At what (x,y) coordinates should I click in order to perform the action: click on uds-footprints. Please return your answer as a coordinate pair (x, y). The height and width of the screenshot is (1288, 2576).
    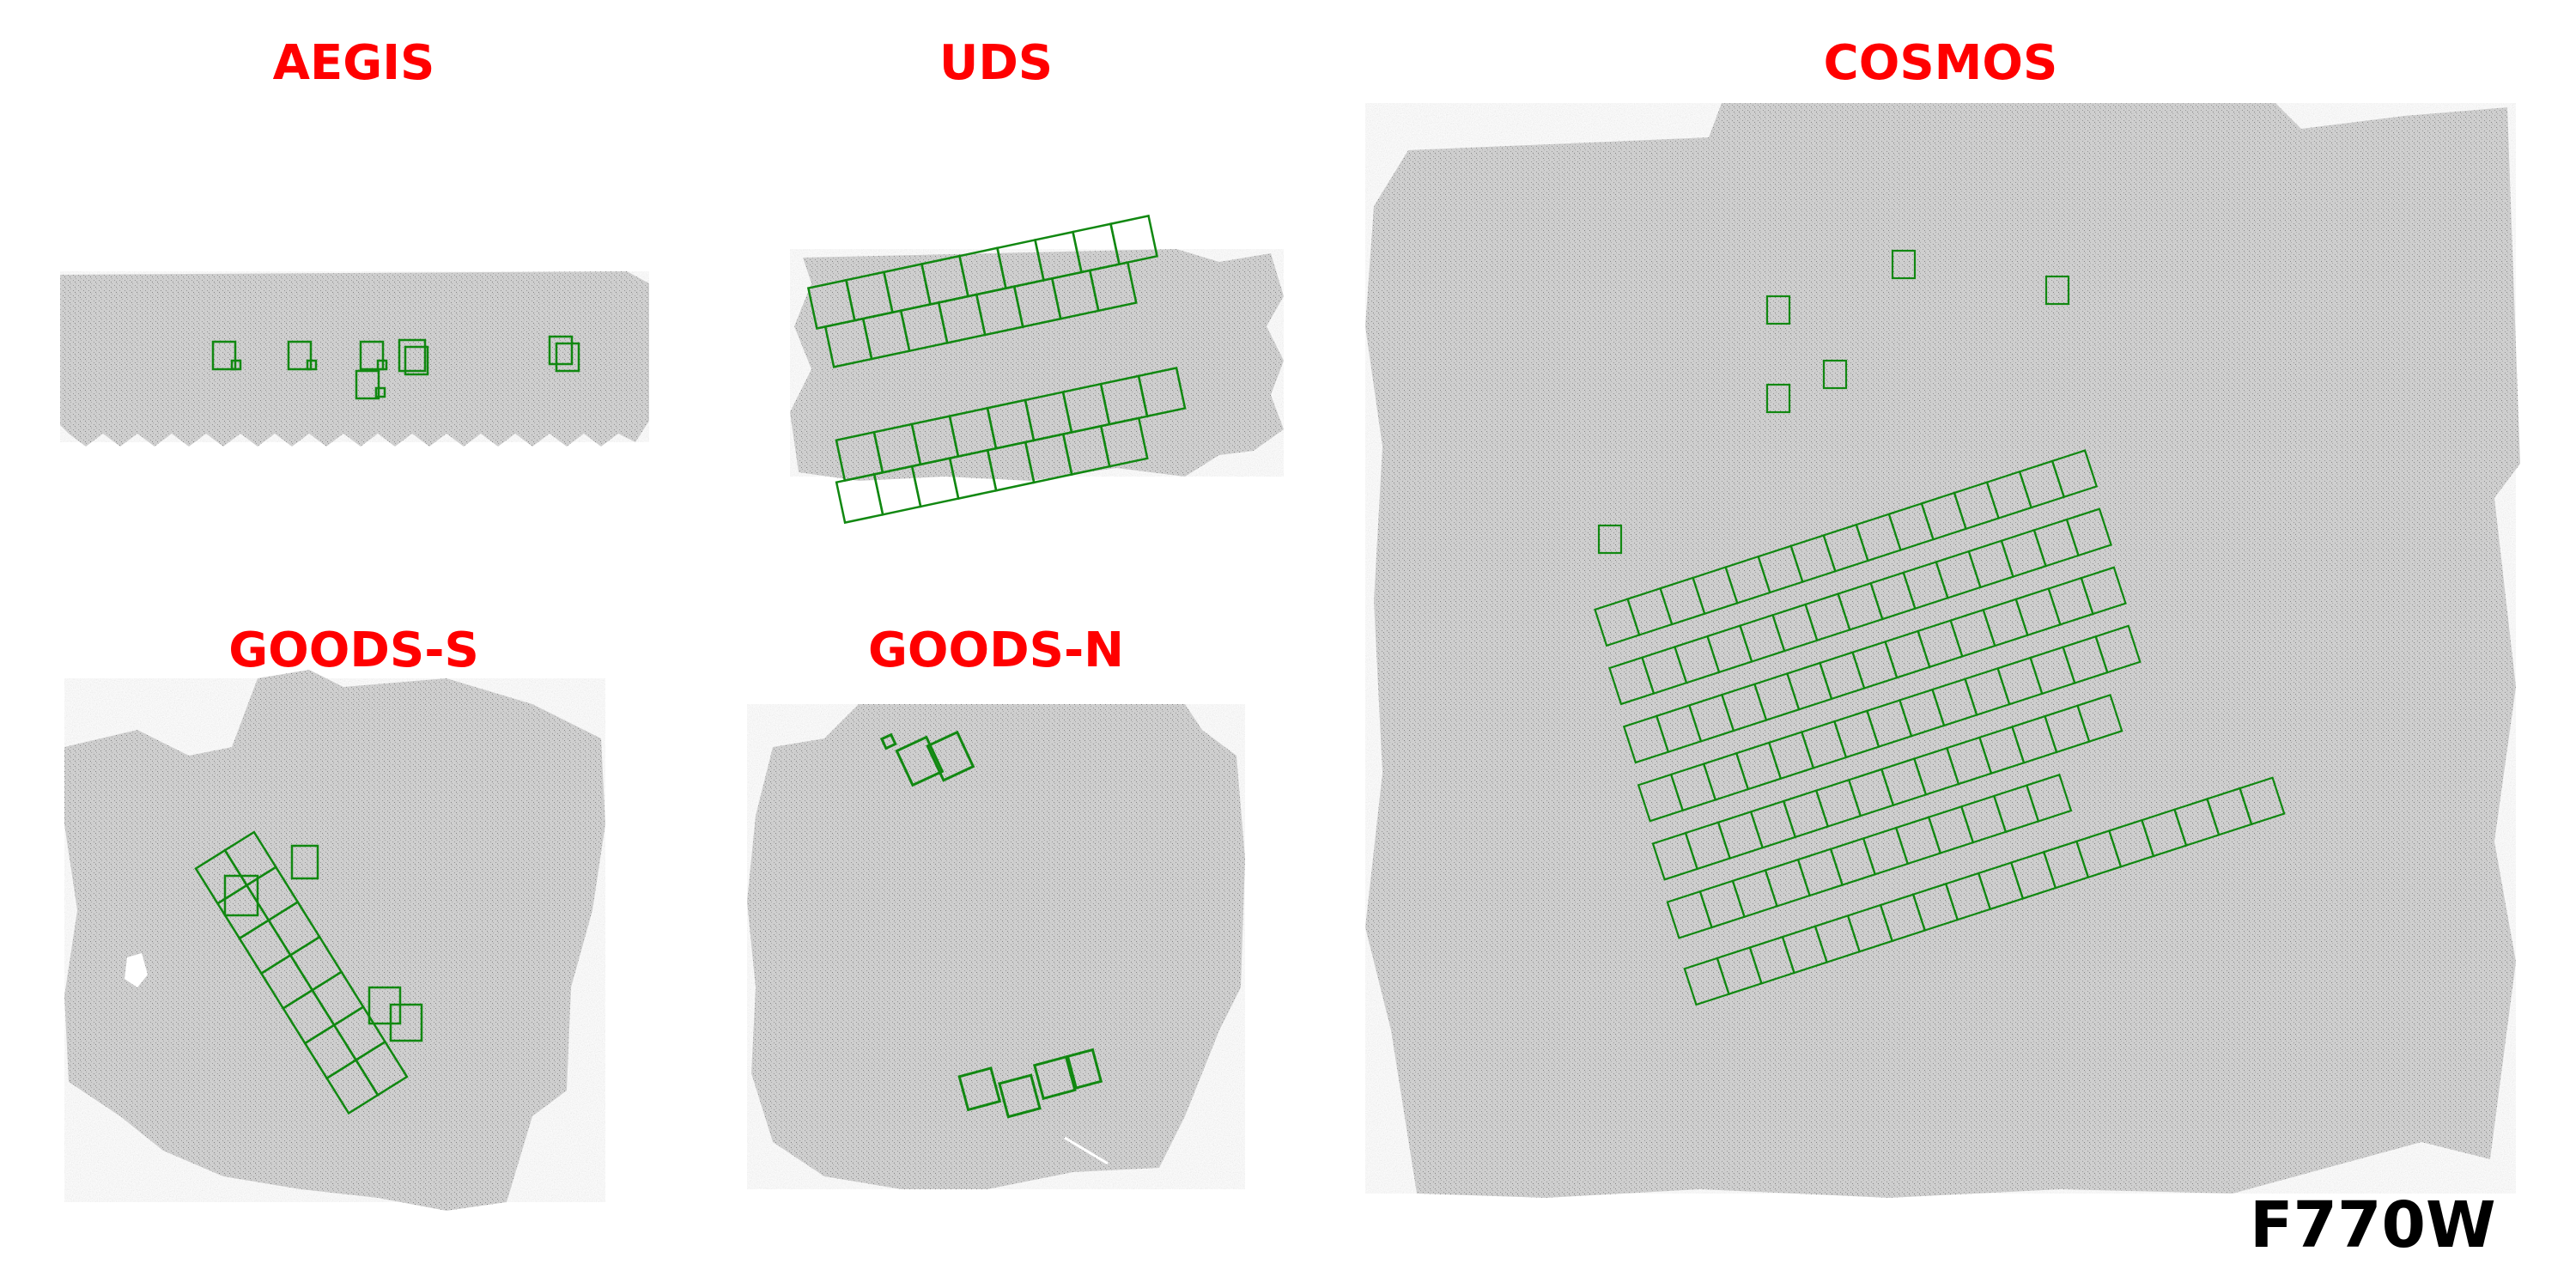
    Looking at the image, I should click on (996, 369).